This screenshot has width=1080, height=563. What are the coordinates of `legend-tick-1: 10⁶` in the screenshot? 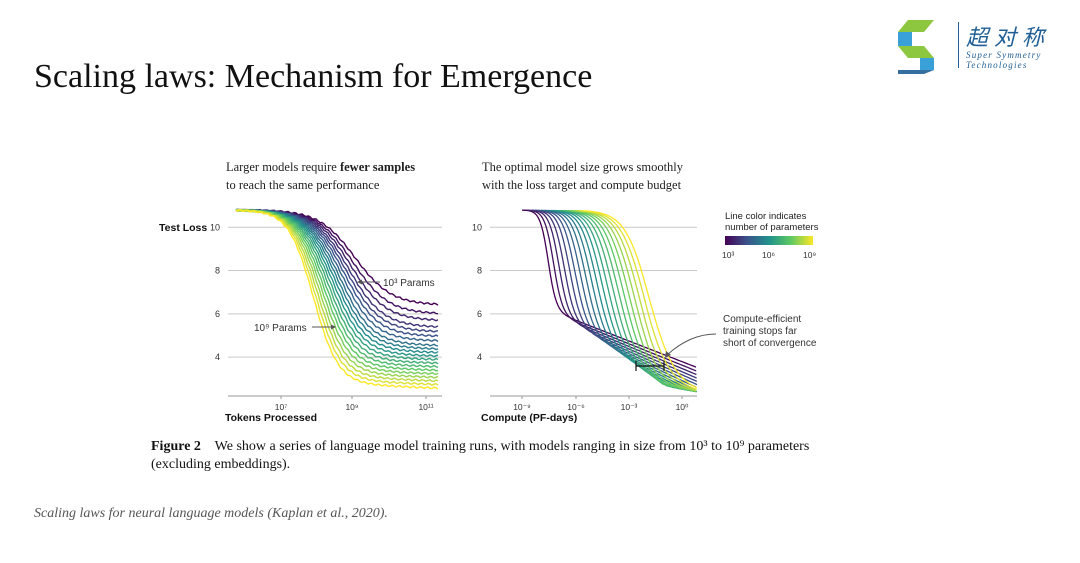 It's located at (768, 255).